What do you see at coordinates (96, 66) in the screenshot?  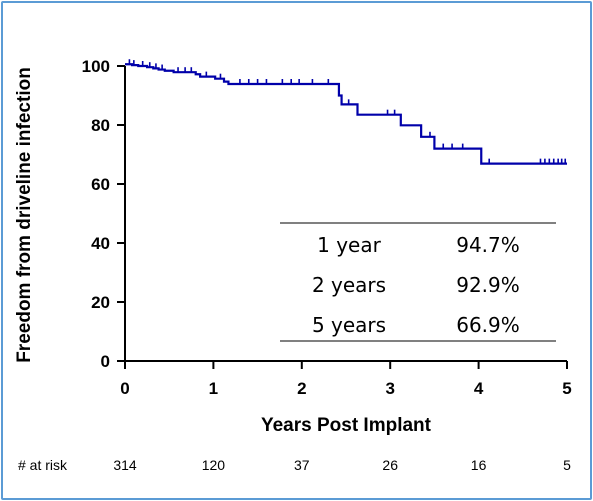 I see `y-tick-label: 100` at bounding box center [96, 66].